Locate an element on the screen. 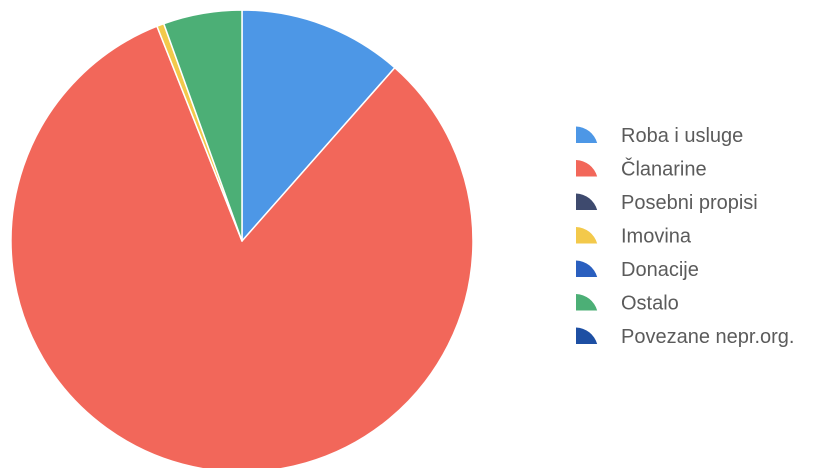  legend-label-0: Roba i usluge is located at coordinates (682, 136).